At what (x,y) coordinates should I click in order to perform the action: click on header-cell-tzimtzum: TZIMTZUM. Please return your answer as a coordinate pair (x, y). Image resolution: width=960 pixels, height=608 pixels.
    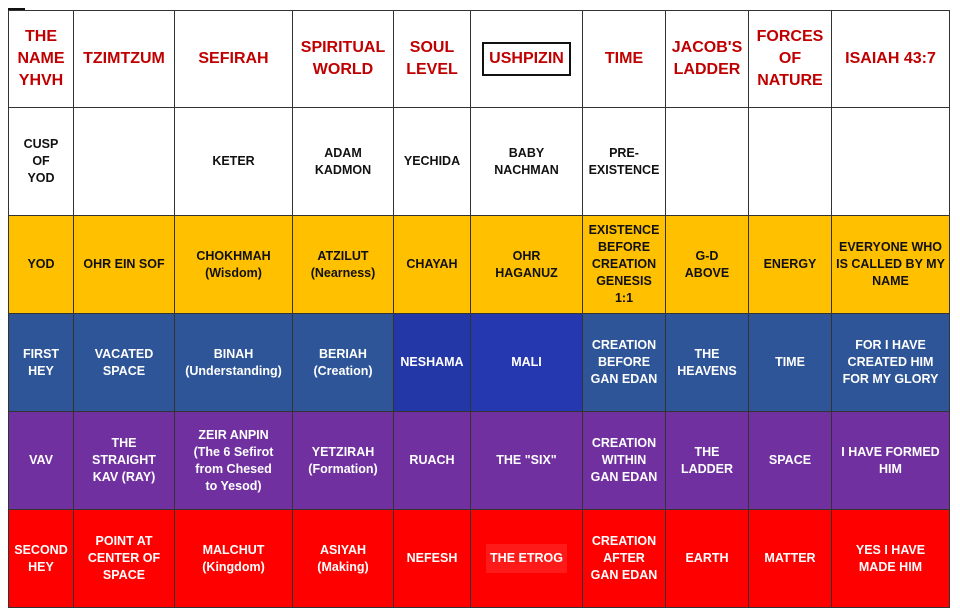
    Looking at the image, I should click on (124, 59).